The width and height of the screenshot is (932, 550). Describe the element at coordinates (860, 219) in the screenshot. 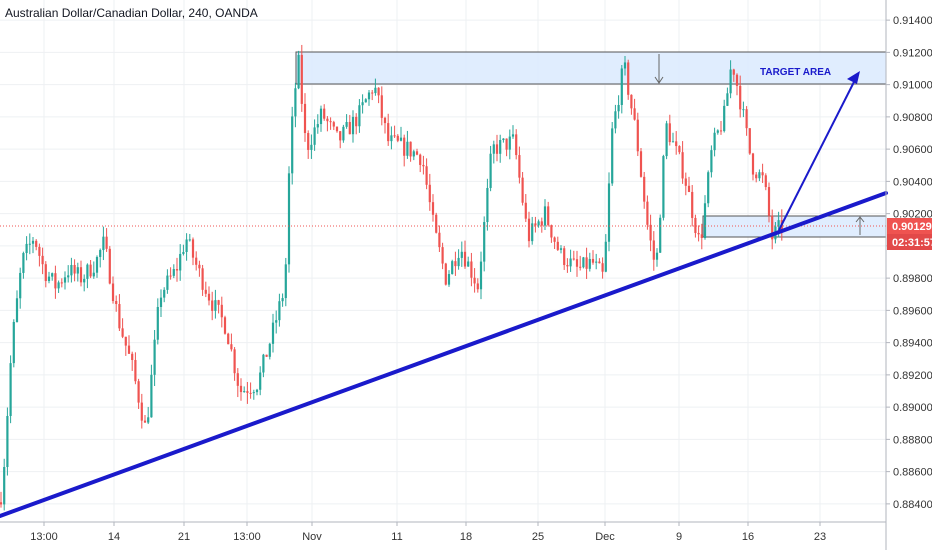

I see `zone-up-arrow-head` at that location.